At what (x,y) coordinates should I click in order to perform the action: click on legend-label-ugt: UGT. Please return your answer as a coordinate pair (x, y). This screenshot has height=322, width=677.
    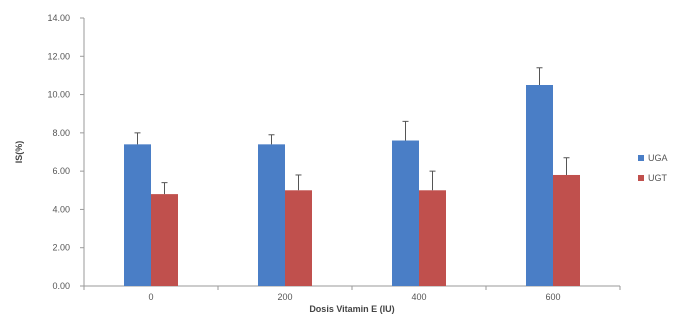
    Looking at the image, I should click on (658, 178).